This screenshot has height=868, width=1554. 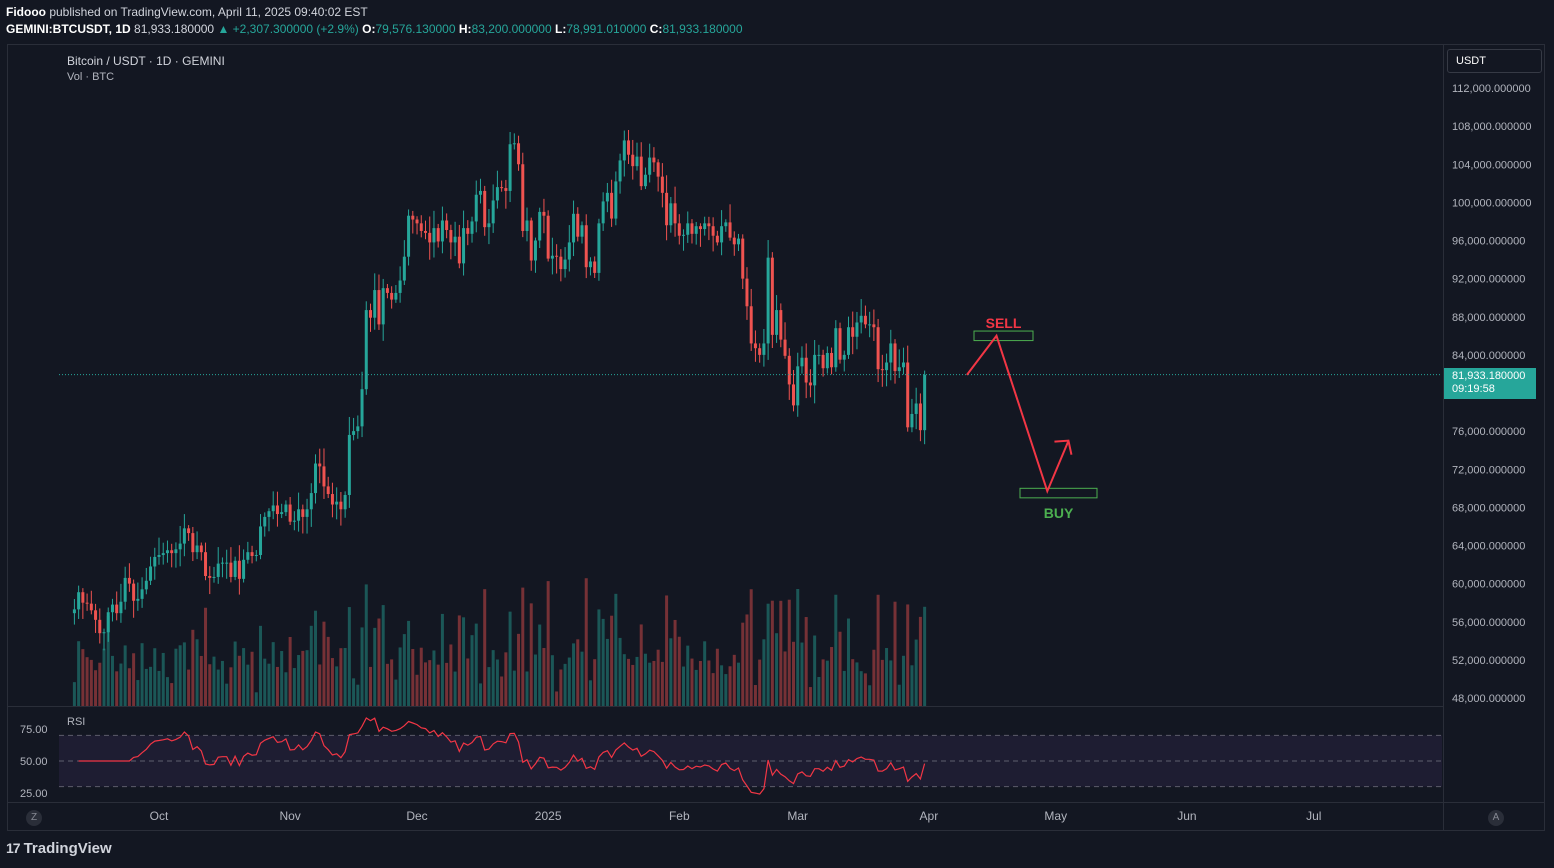 What do you see at coordinates (1313, 816) in the screenshot?
I see `time-tick-label: Jul` at bounding box center [1313, 816].